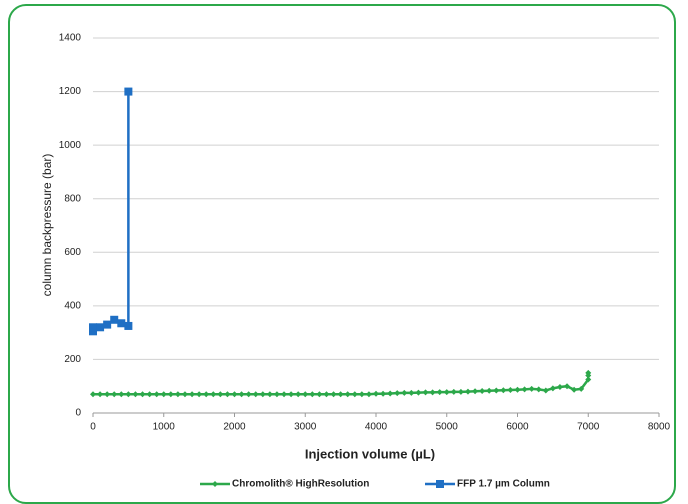  Describe the element at coordinates (517, 427) in the screenshot. I see `x-tick-label: 6000` at that location.